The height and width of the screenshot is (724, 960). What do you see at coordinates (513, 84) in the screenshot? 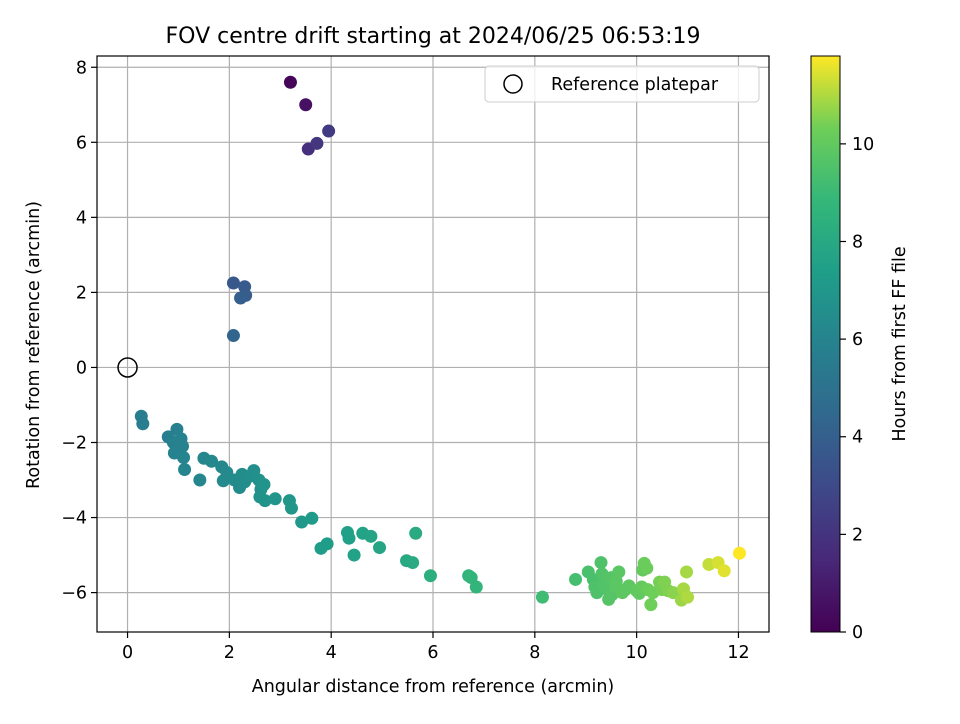
I see `legend-marker-reference-platepar` at bounding box center [513, 84].